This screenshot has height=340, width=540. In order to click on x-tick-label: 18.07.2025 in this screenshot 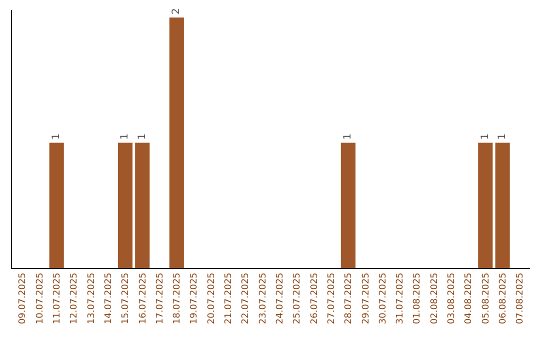, I will do `click(177, 298)`.